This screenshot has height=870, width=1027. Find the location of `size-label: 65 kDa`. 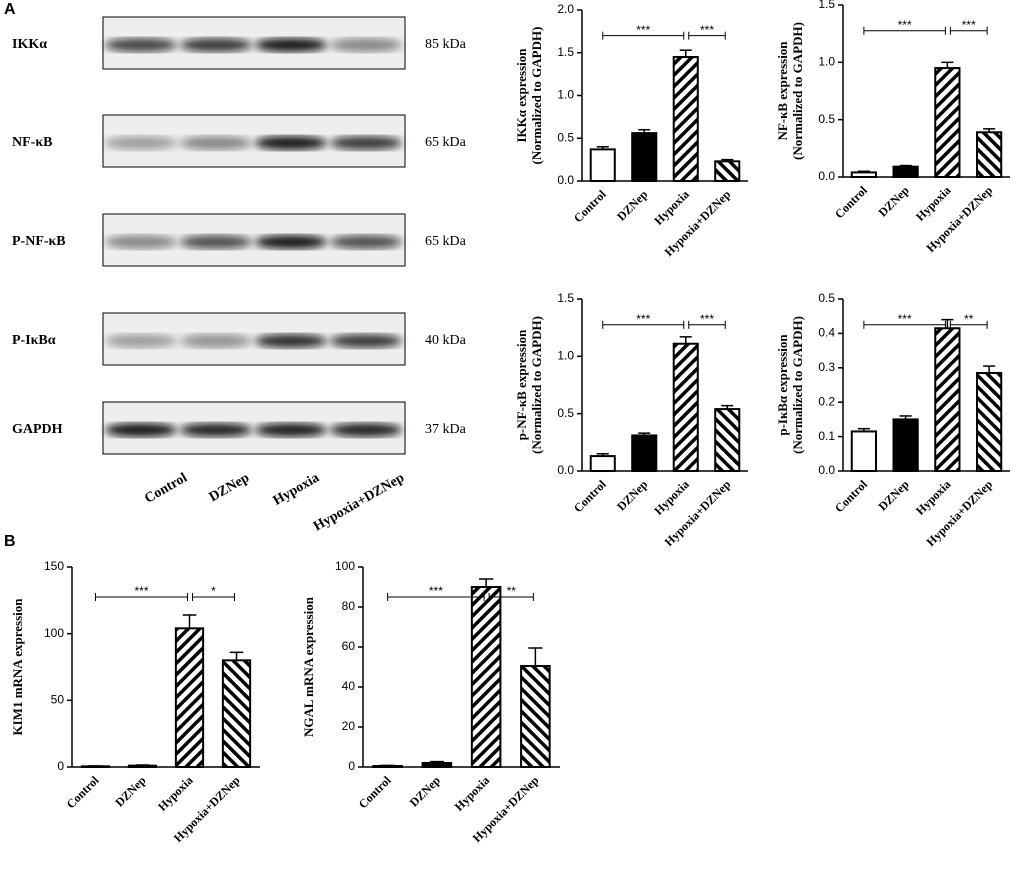

size-label: 65 kDa is located at coordinates (446, 241).